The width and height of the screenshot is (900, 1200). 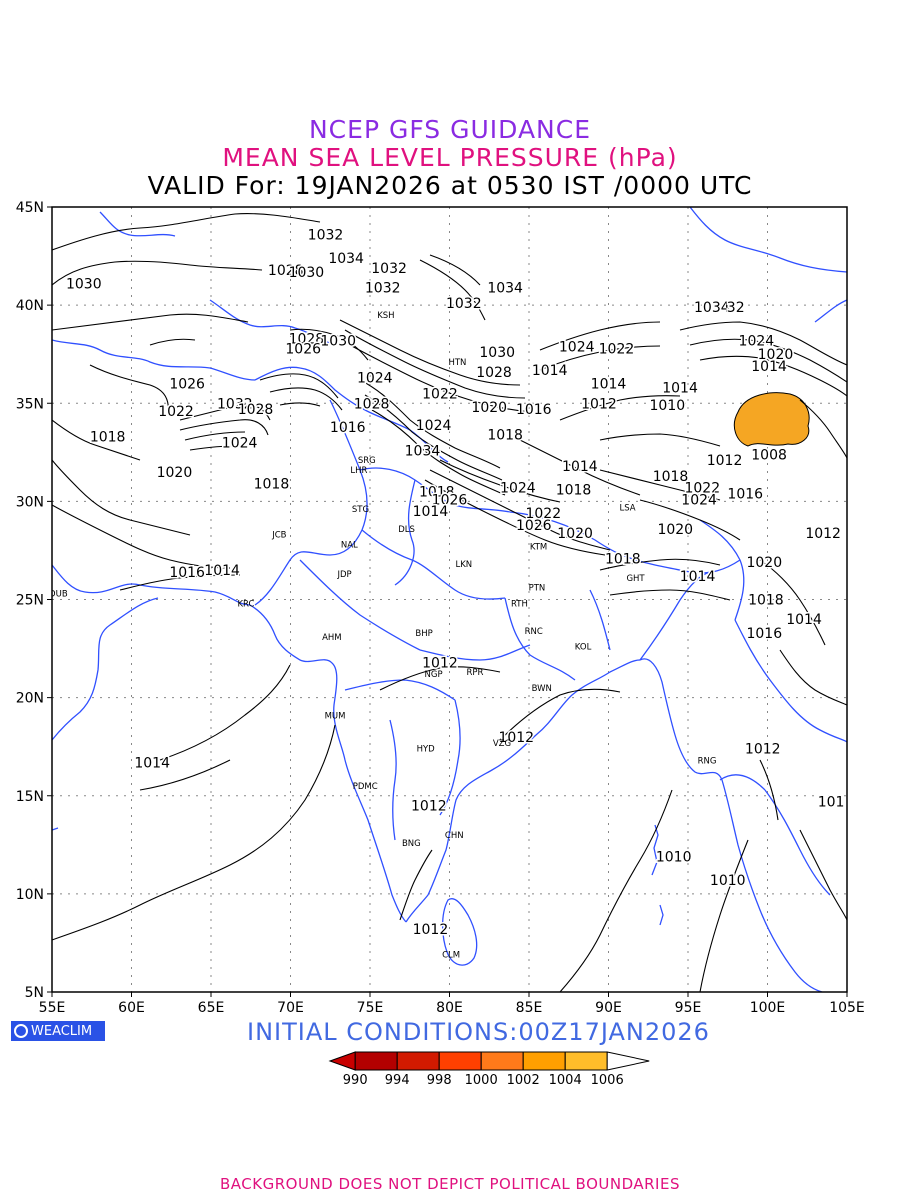 What do you see at coordinates (349, 546) in the screenshot?
I see `station-nal: NAL` at bounding box center [349, 546].